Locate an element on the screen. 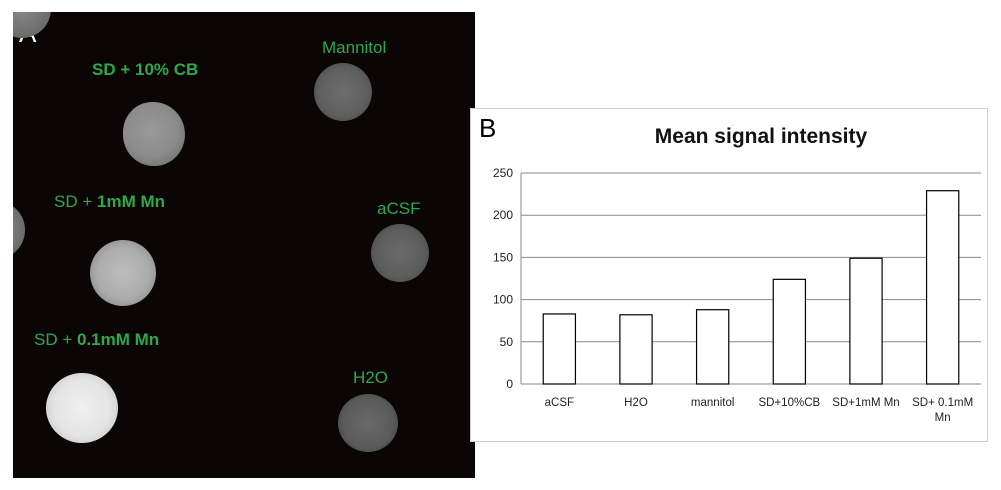 This screenshot has width=1001, height=490. x-tick-label: aCSF is located at coordinates (559, 403).